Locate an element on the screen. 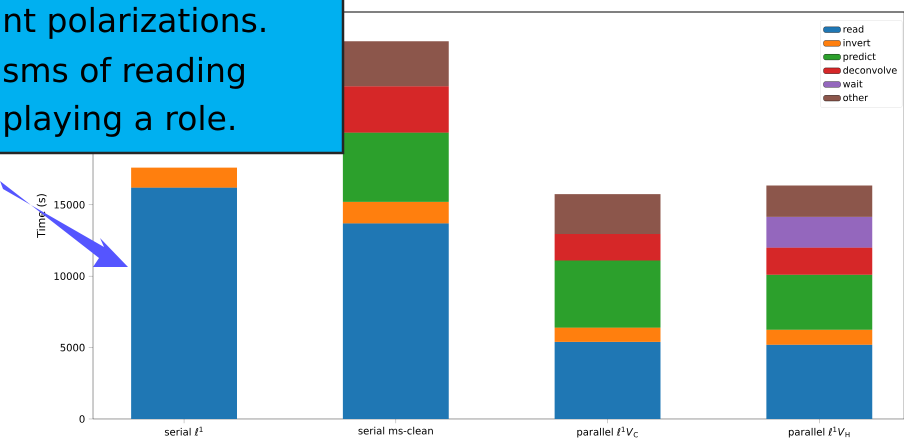  legend-label: read is located at coordinates (854, 29).